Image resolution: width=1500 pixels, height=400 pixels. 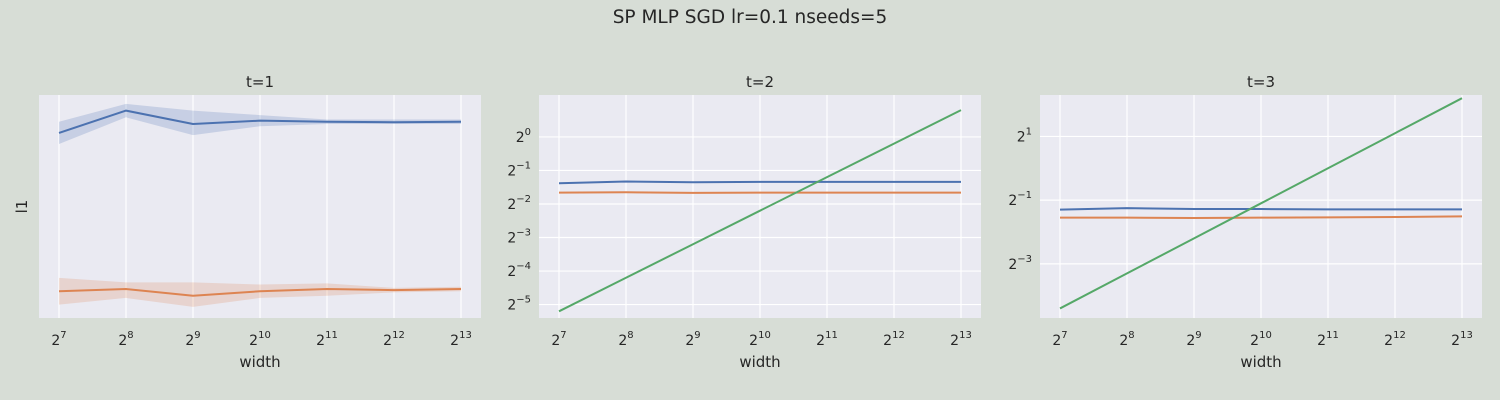 What do you see at coordinates (22, 207) in the screenshot?
I see `y-axis-label: l1` at bounding box center [22, 207].